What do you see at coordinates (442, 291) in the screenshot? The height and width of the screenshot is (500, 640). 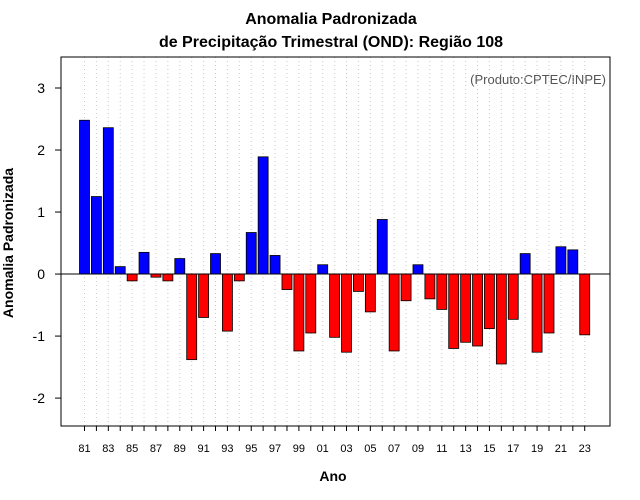 I see `bar-2011` at bounding box center [442, 291].